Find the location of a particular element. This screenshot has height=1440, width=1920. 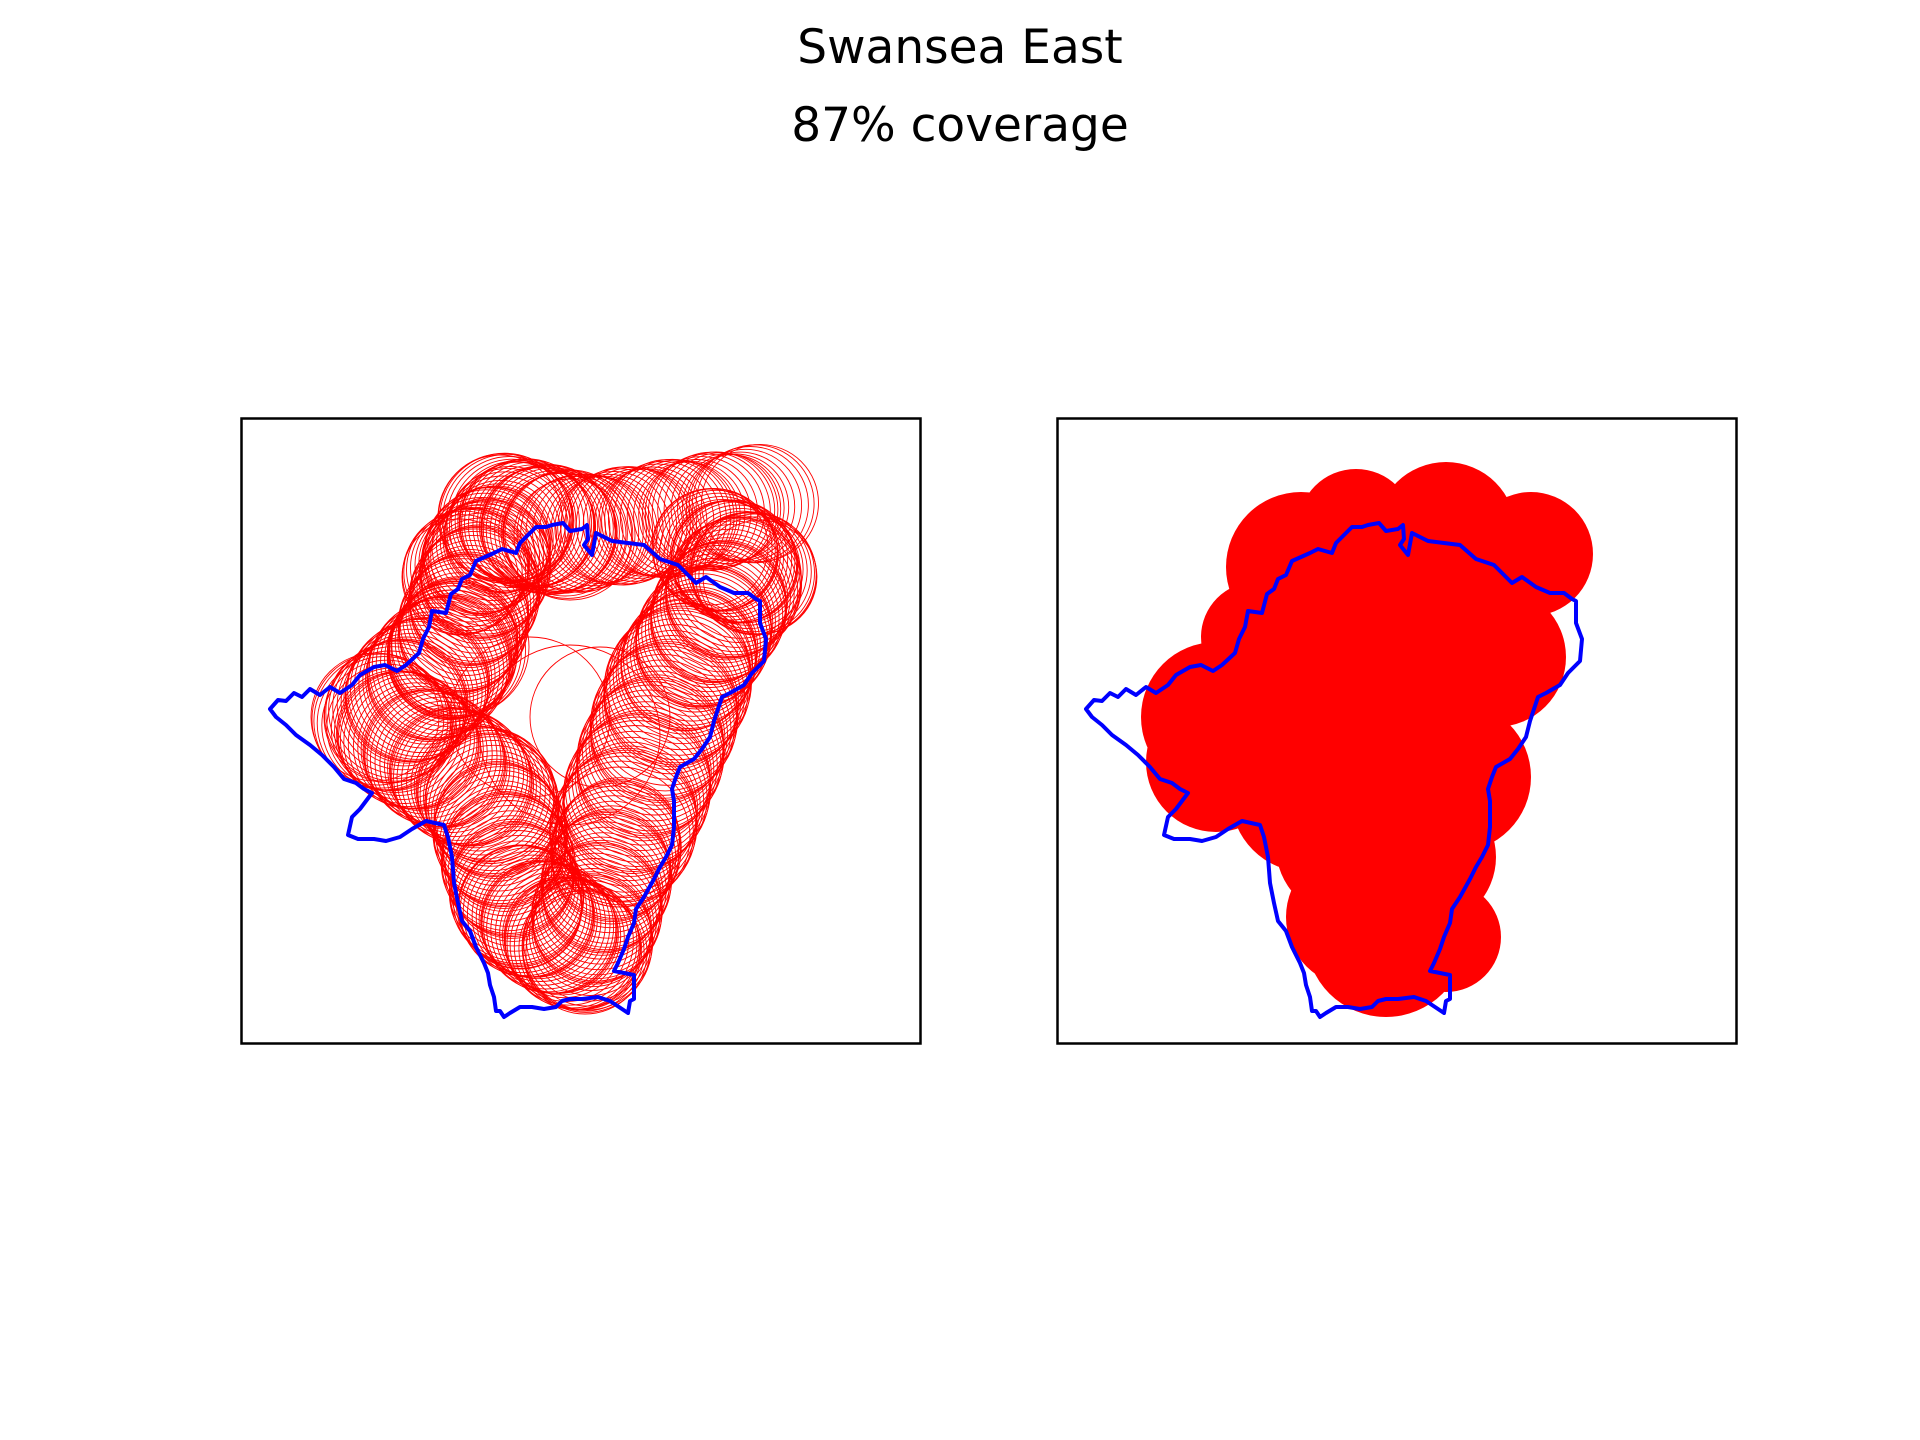

coverage-subtitle: 87% coverage is located at coordinates (960, 125).